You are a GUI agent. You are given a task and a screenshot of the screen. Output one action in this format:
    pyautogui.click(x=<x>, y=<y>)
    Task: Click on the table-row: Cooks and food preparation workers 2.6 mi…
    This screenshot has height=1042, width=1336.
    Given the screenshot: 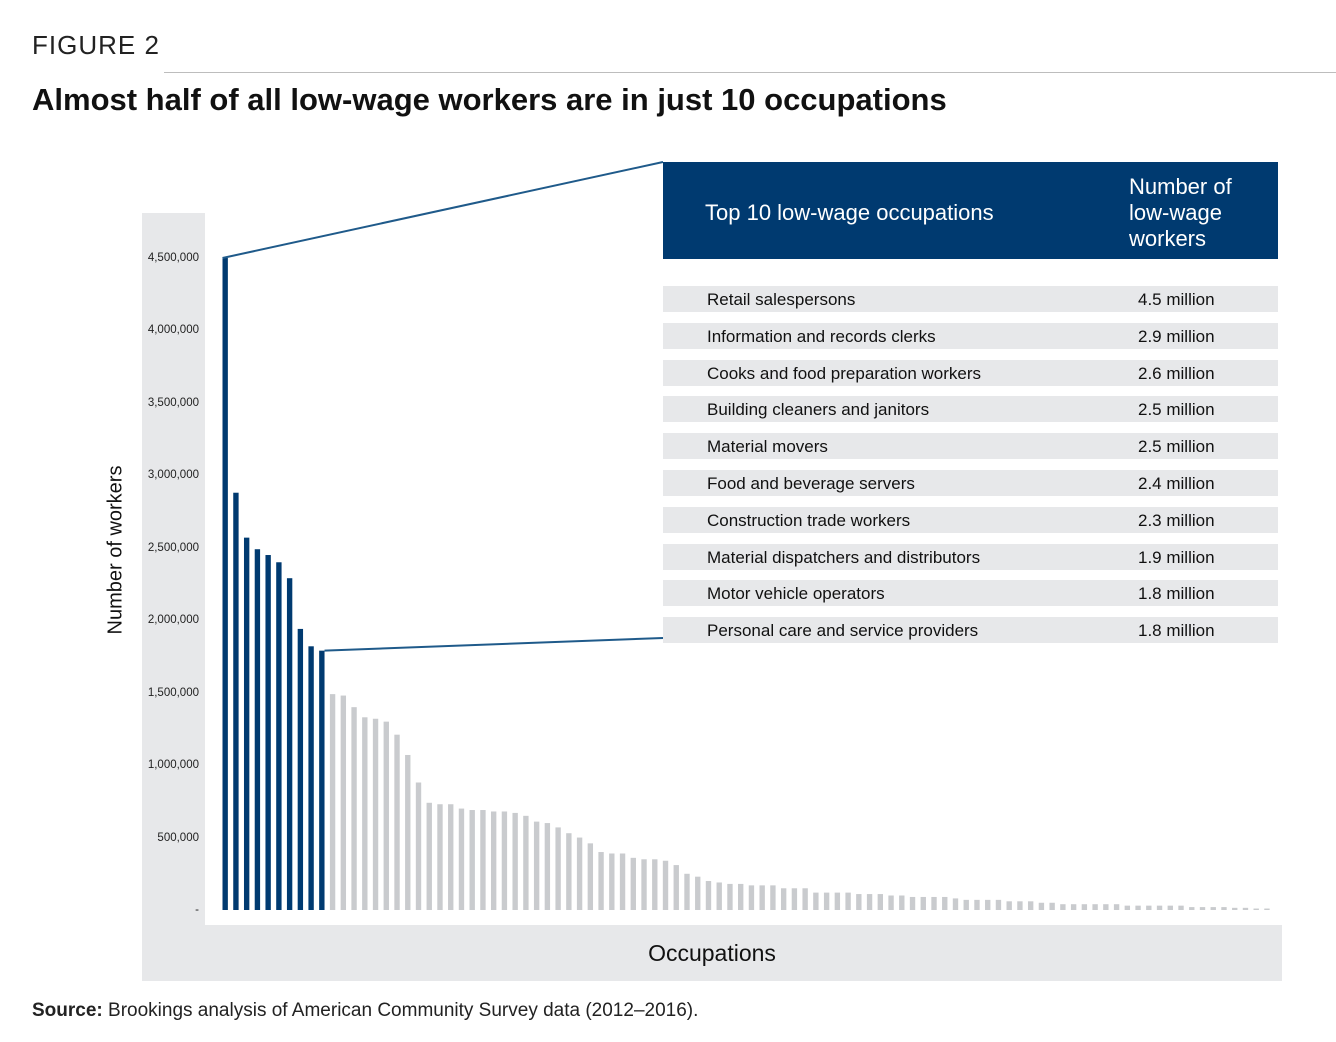 What is the action you would take?
    pyautogui.click(x=970, y=372)
    